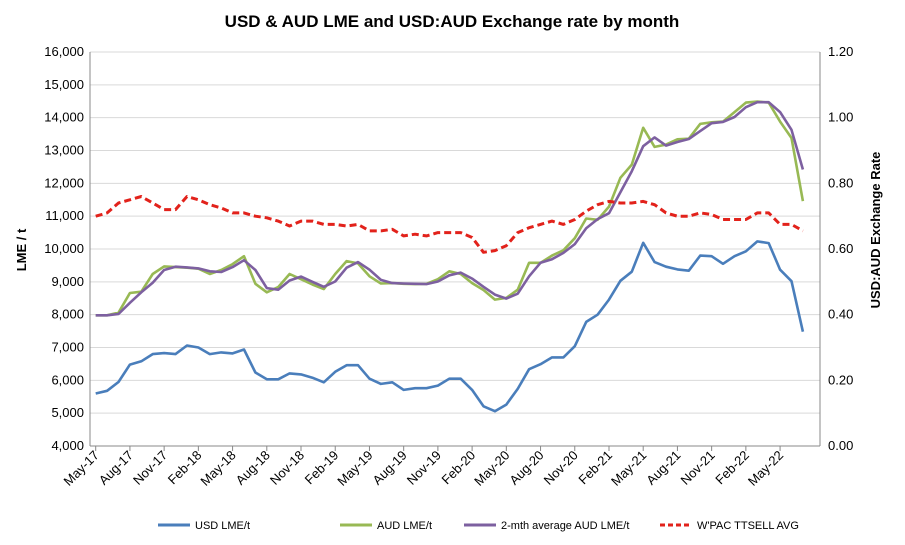 This screenshot has width=905, height=545. What do you see at coordinates (526, 468) in the screenshot?
I see `x-tick-label: Aug-20` at bounding box center [526, 468].